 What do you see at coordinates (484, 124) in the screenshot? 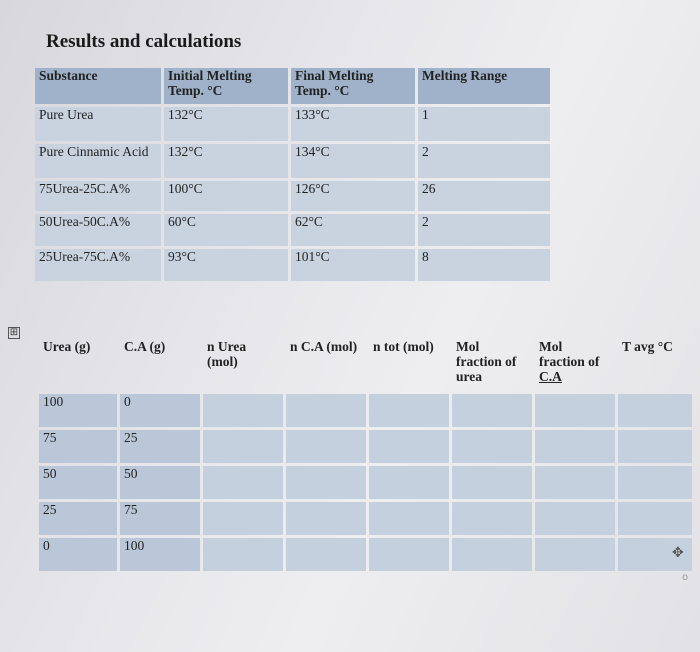
I see `cell: 1` at bounding box center [484, 124].